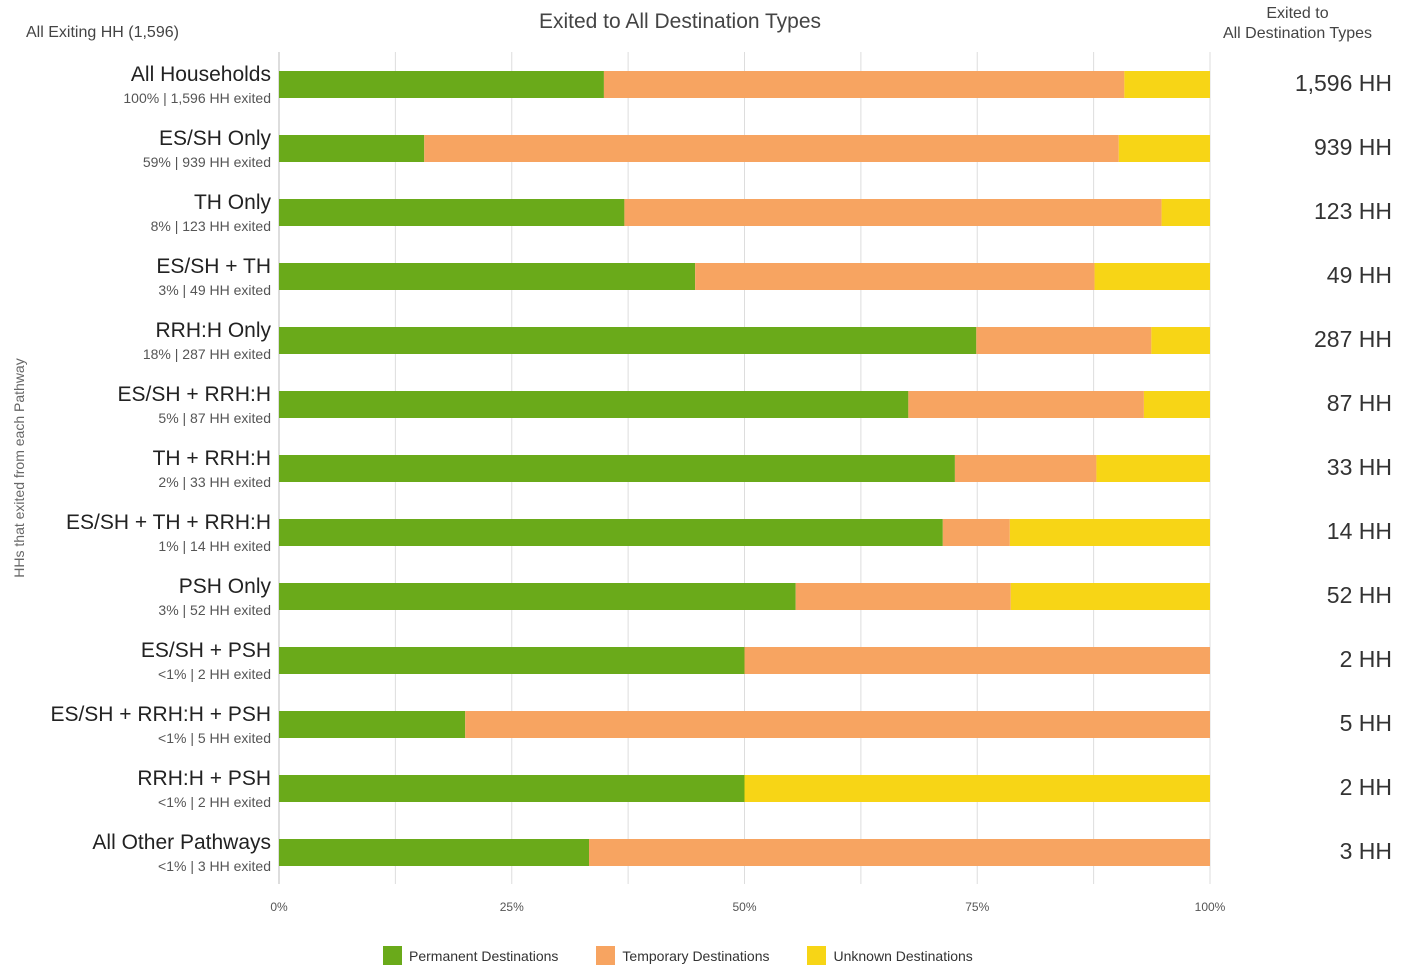 The image size is (1411, 971). What do you see at coordinates (1366, 723) in the screenshot?
I see `row-total: 5 HH` at bounding box center [1366, 723].